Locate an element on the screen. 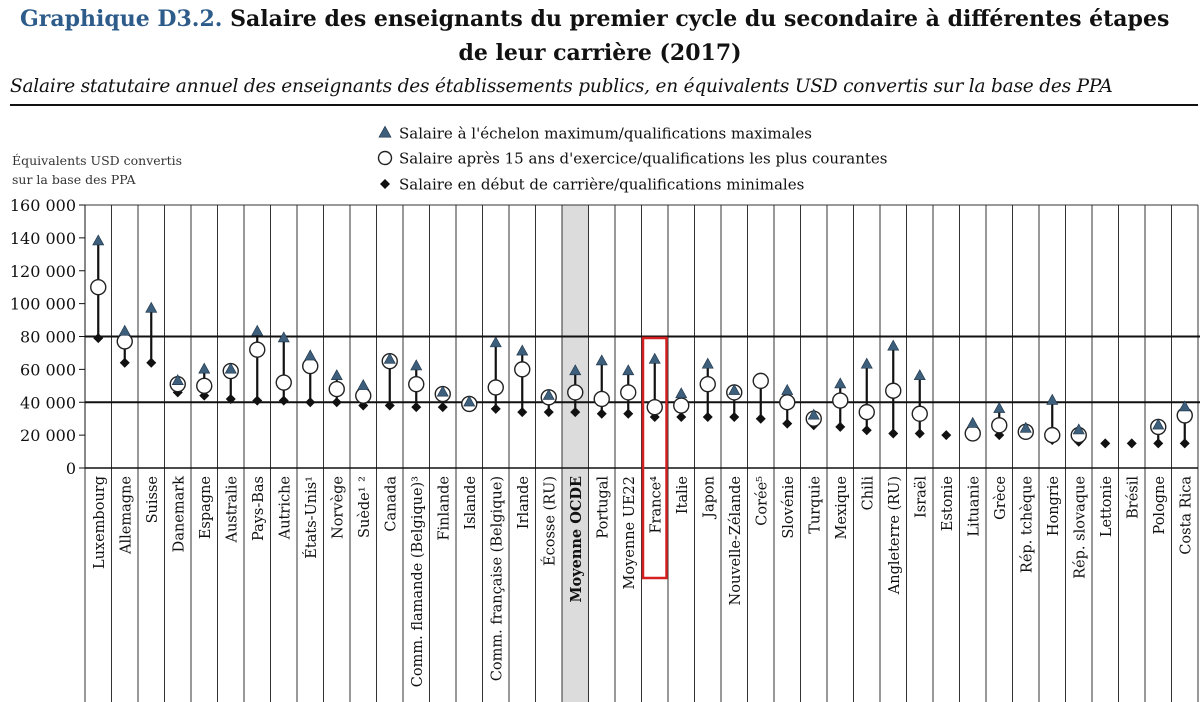  x-tick-label: Lettonie is located at coordinates (1107, 506).